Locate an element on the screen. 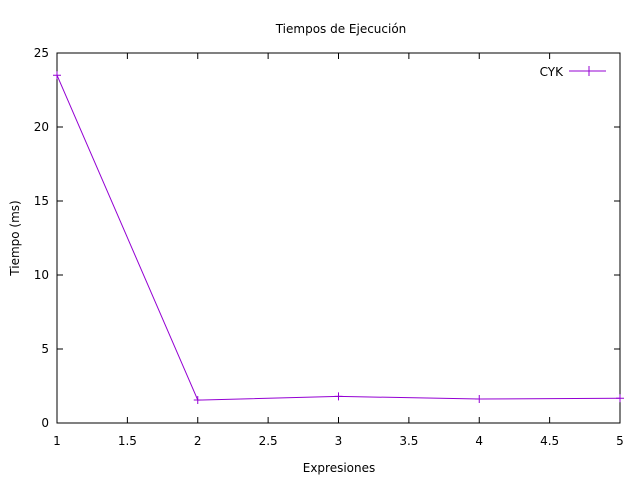 The height and width of the screenshot is (480, 640). x-tick-label: 1 is located at coordinates (57, 441).